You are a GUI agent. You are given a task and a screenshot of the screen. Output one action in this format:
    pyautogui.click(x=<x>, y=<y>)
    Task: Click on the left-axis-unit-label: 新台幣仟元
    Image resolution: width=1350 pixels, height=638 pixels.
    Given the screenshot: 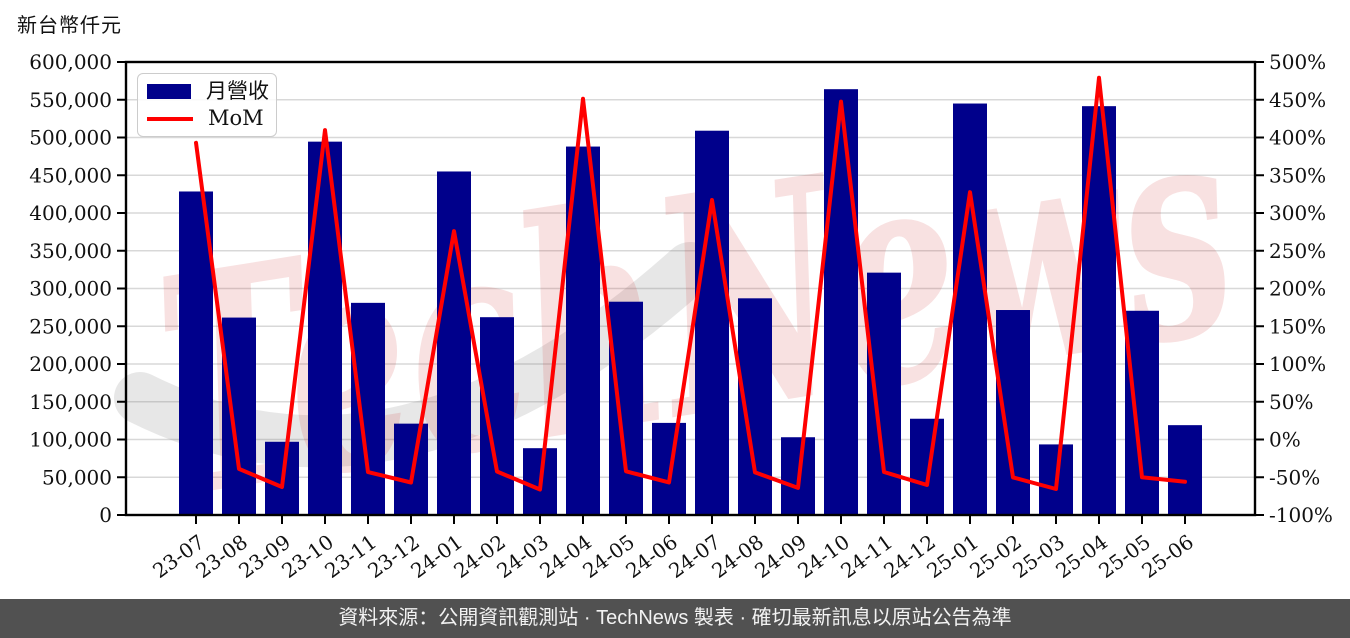 What is the action you would take?
    pyautogui.click(x=69, y=25)
    